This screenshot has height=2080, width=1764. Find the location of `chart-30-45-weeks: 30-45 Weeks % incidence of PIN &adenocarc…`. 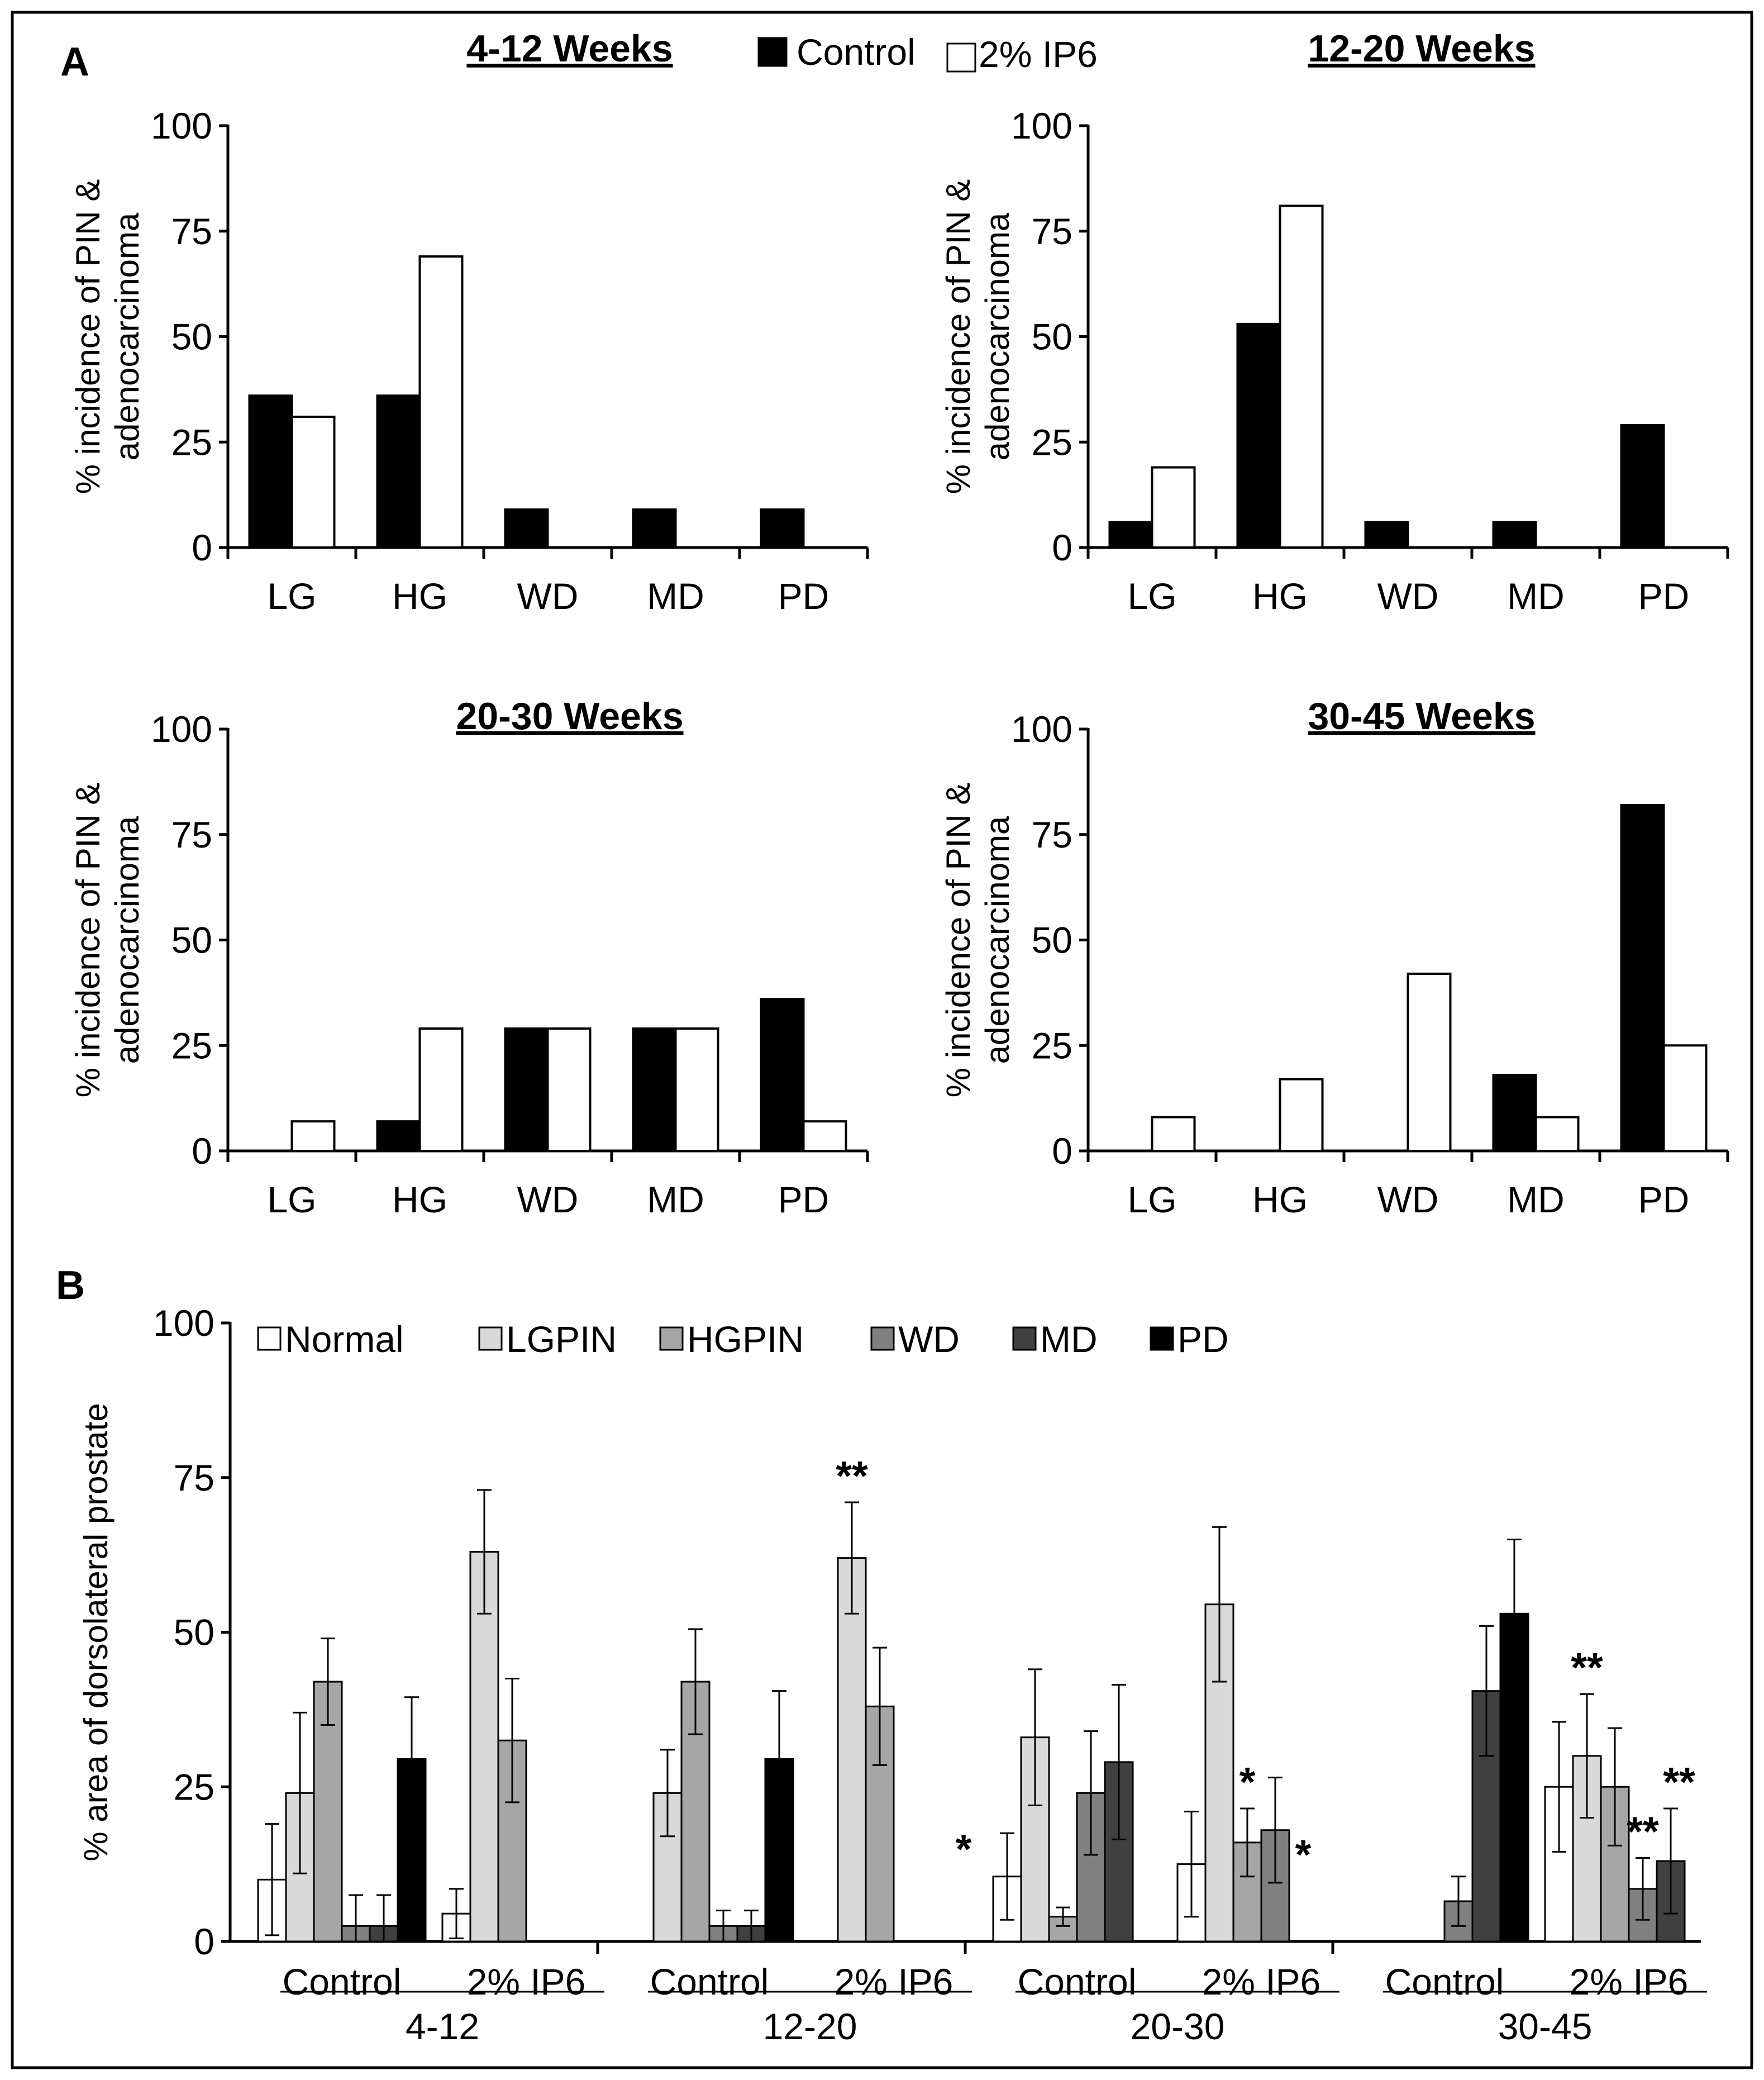

chart-30-45-weeks: 30-45 Weeks % incidence of PIN &adenocarc… is located at coordinates (1335, 957).